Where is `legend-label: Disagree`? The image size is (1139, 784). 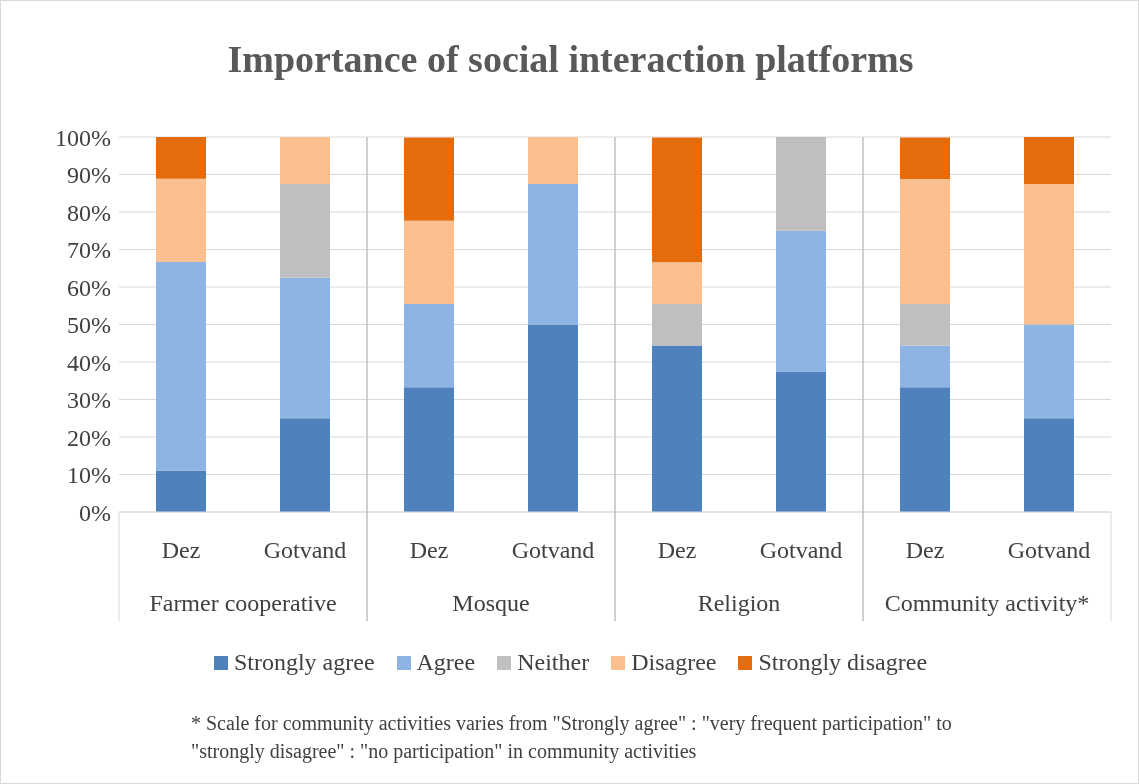 legend-label: Disagree is located at coordinates (674, 662).